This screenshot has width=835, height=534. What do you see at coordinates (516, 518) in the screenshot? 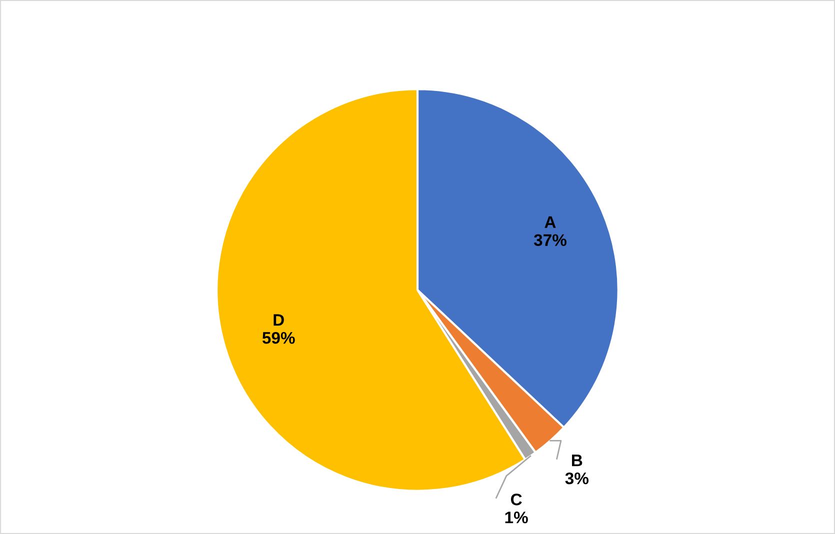
I see `data-label: 1%` at bounding box center [516, 518].